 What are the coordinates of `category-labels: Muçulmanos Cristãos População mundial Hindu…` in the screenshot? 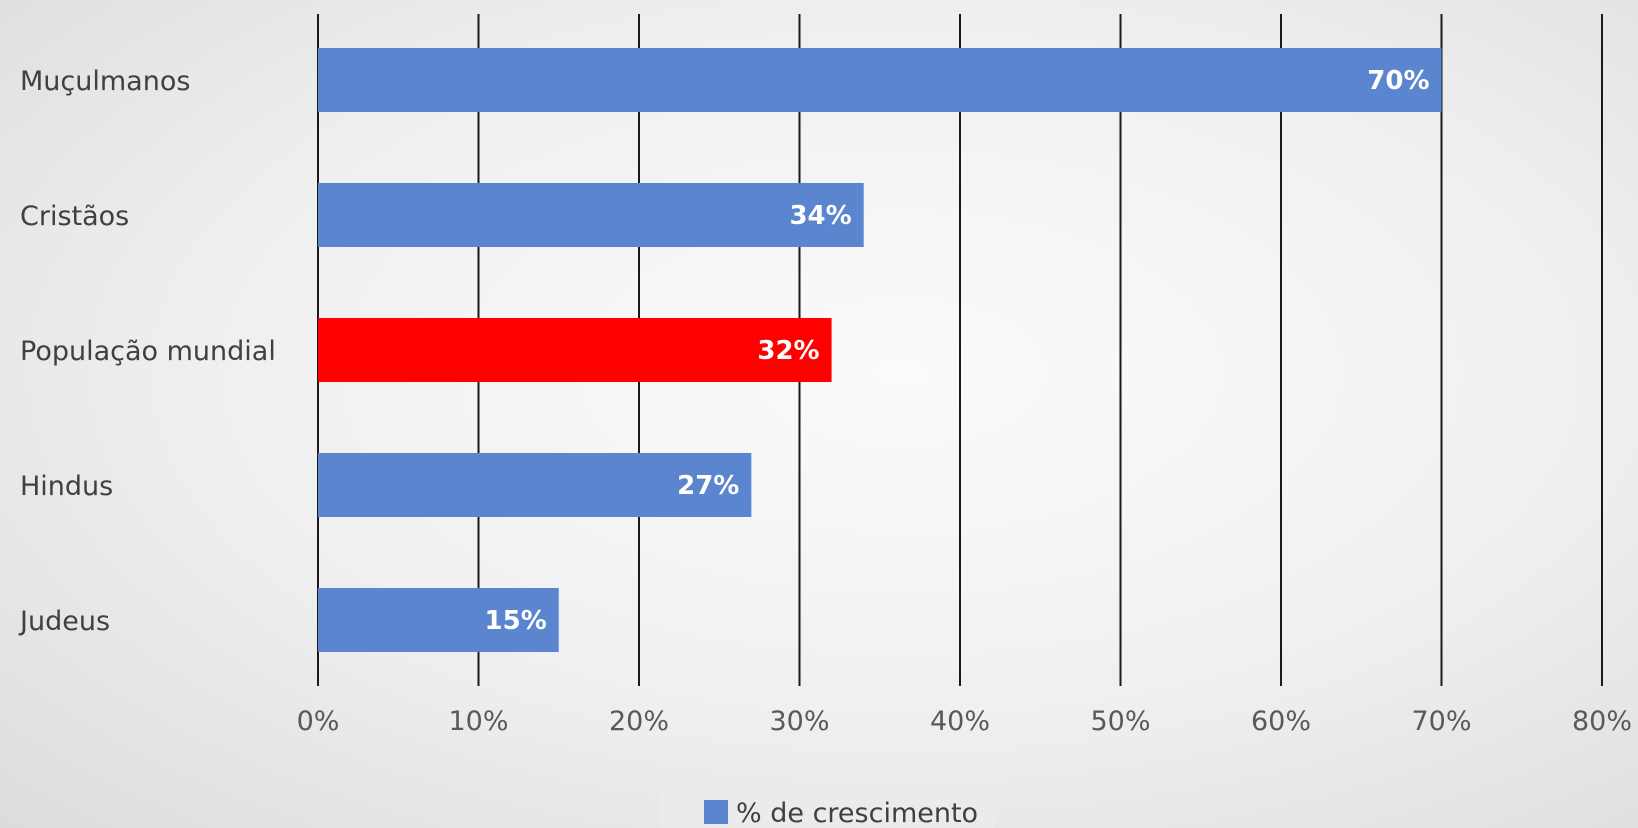 It's located at (147, 351).